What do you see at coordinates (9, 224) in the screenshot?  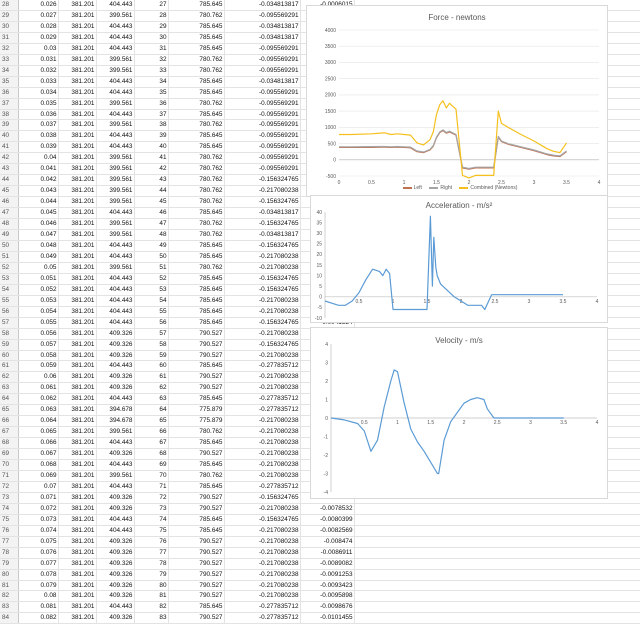 I see `row-number: 48` at bounding box center [9, 224].